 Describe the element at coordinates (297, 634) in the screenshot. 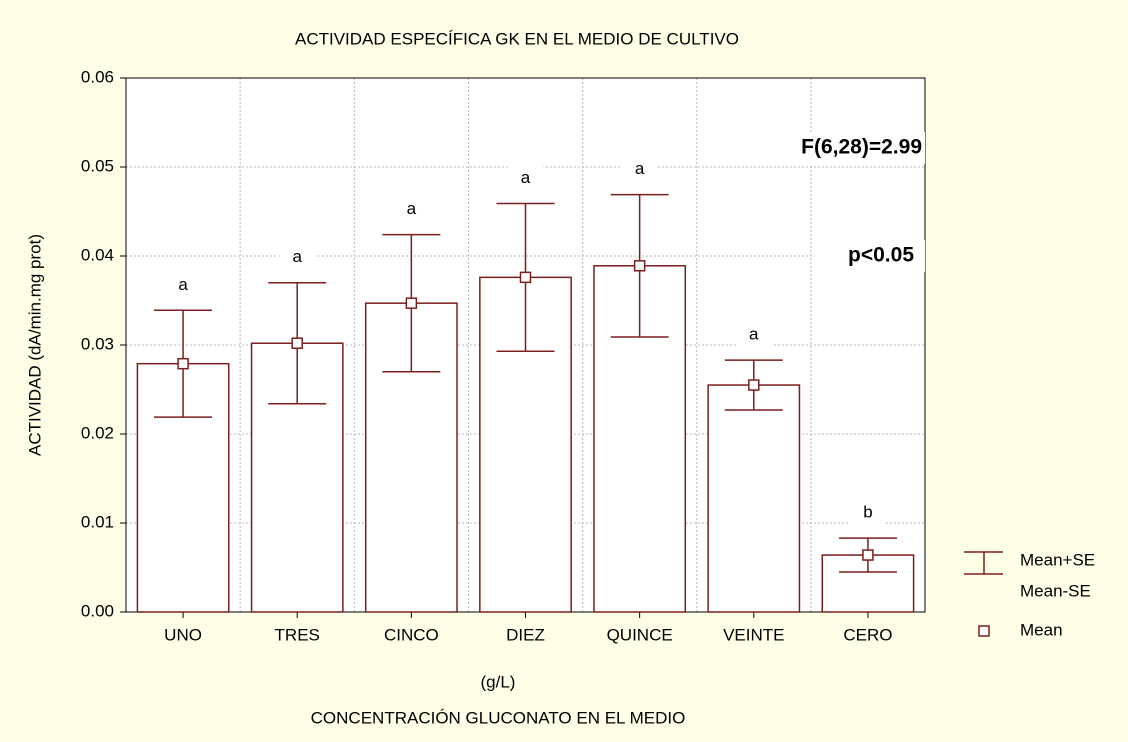

I see `x-tick-label: TRES` at that location.